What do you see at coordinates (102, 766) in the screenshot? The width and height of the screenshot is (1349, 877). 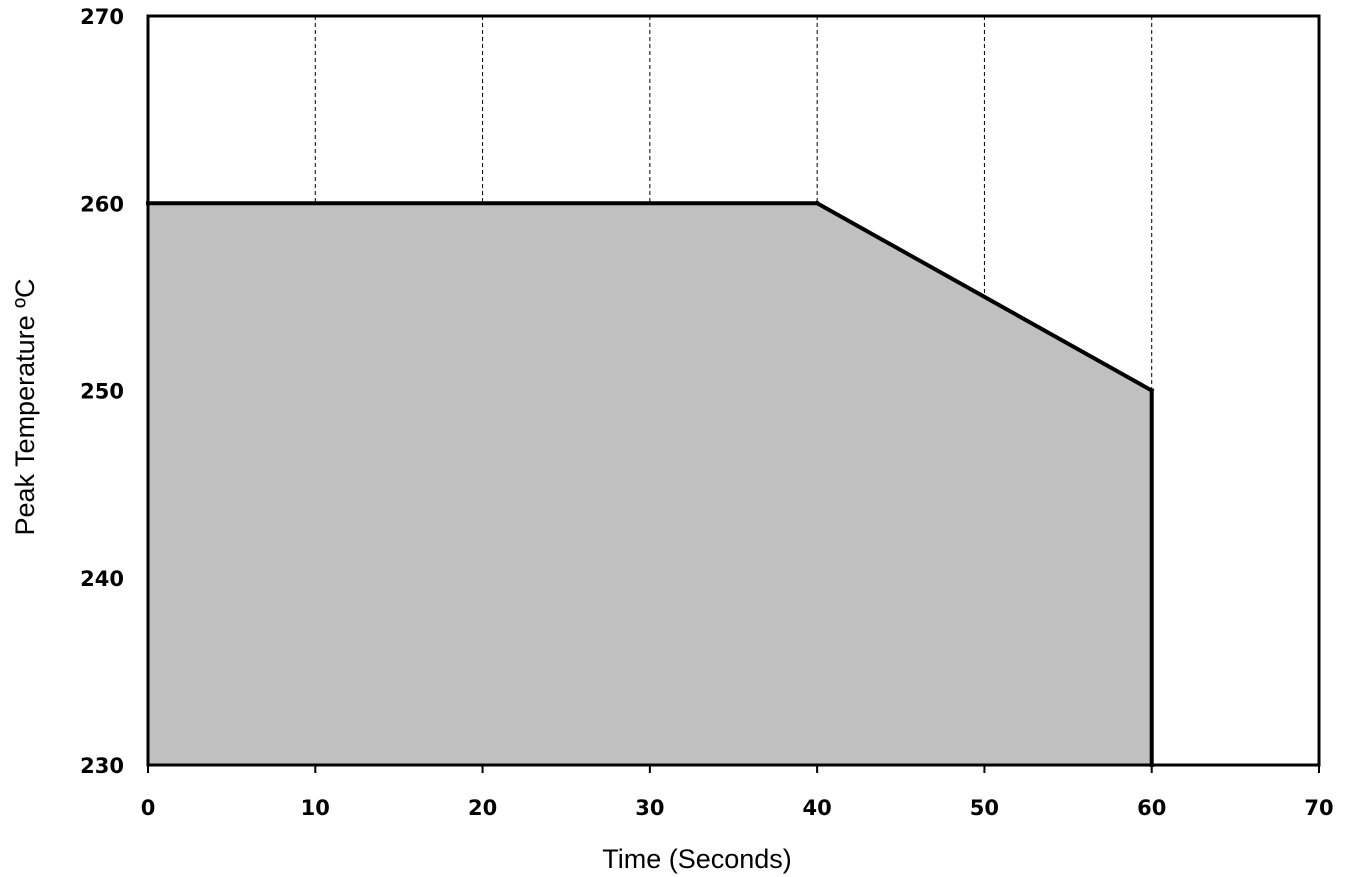 I see `y-tick-label: 230` at bounding box center [102, 766].